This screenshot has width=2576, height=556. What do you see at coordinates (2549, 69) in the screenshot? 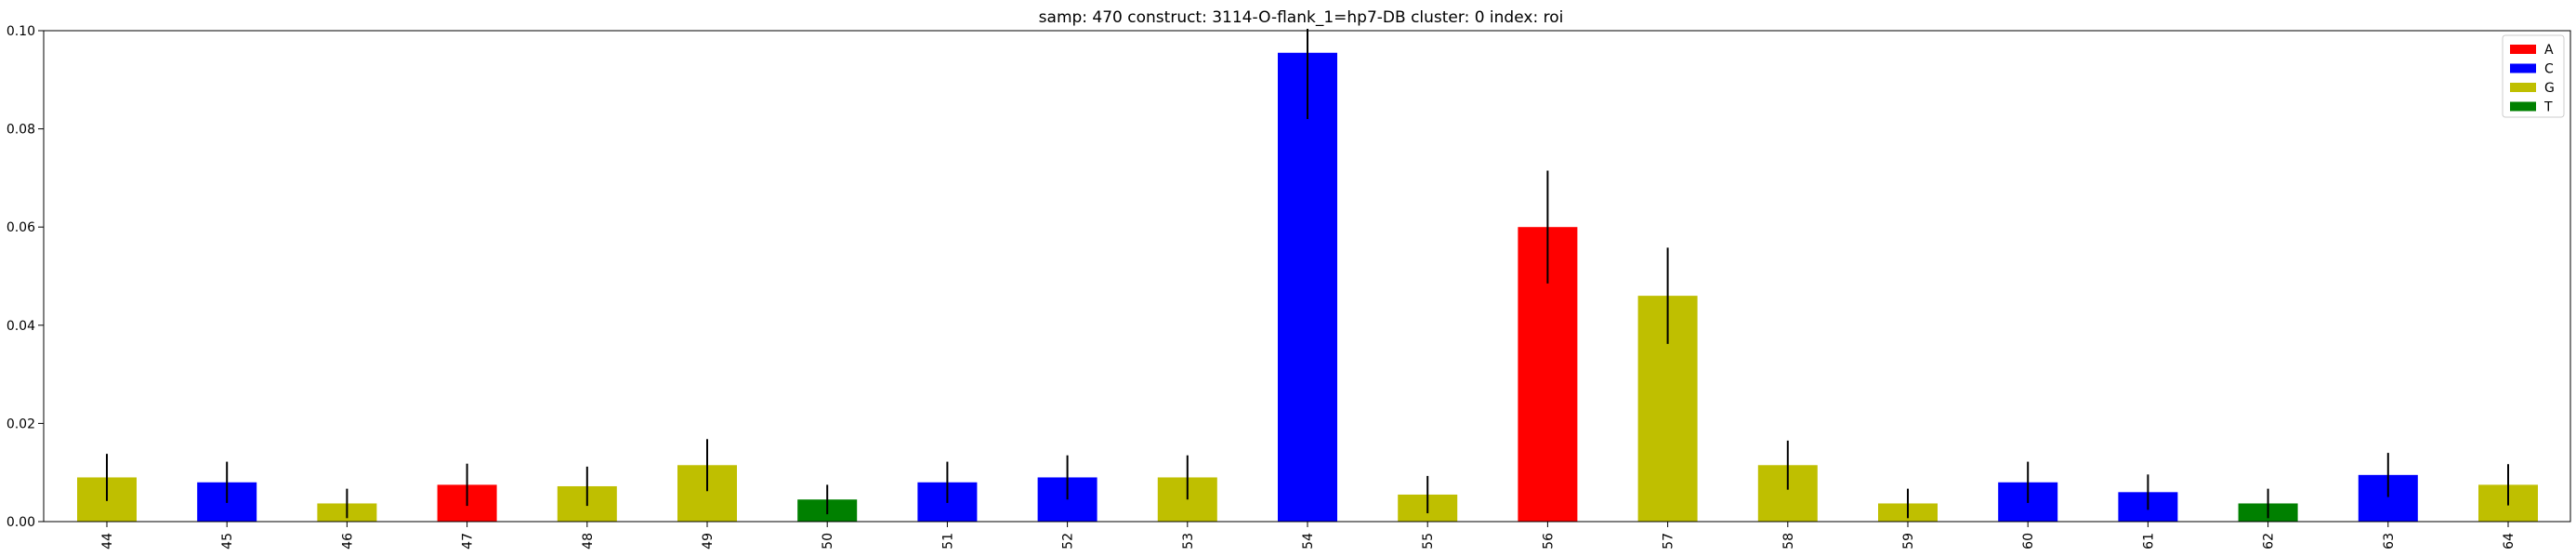
I see `legend-label-C: C` at bounding box center [2549, 69].